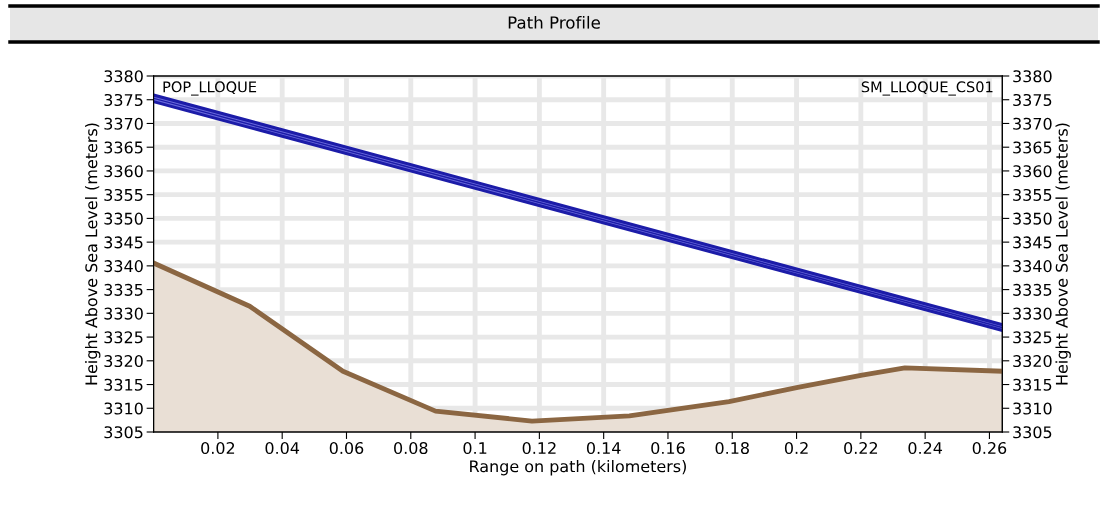  Describe the element at coordinates (475, 448) in the screenshot. I see `x-tick-label: 0.1` at that location.